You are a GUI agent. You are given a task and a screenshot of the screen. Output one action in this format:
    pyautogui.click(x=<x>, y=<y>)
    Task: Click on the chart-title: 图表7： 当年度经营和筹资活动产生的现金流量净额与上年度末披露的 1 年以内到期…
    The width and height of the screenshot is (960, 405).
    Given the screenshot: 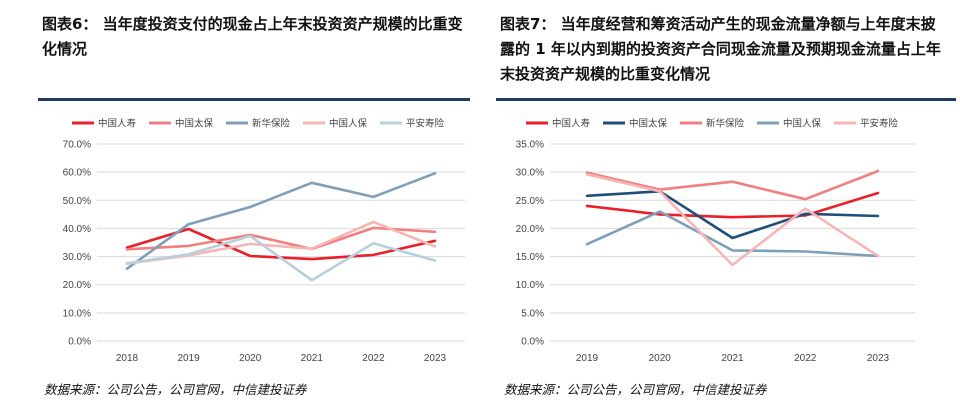 What is the action you would take?
    pyautogui.click(x=720, y=49)
    